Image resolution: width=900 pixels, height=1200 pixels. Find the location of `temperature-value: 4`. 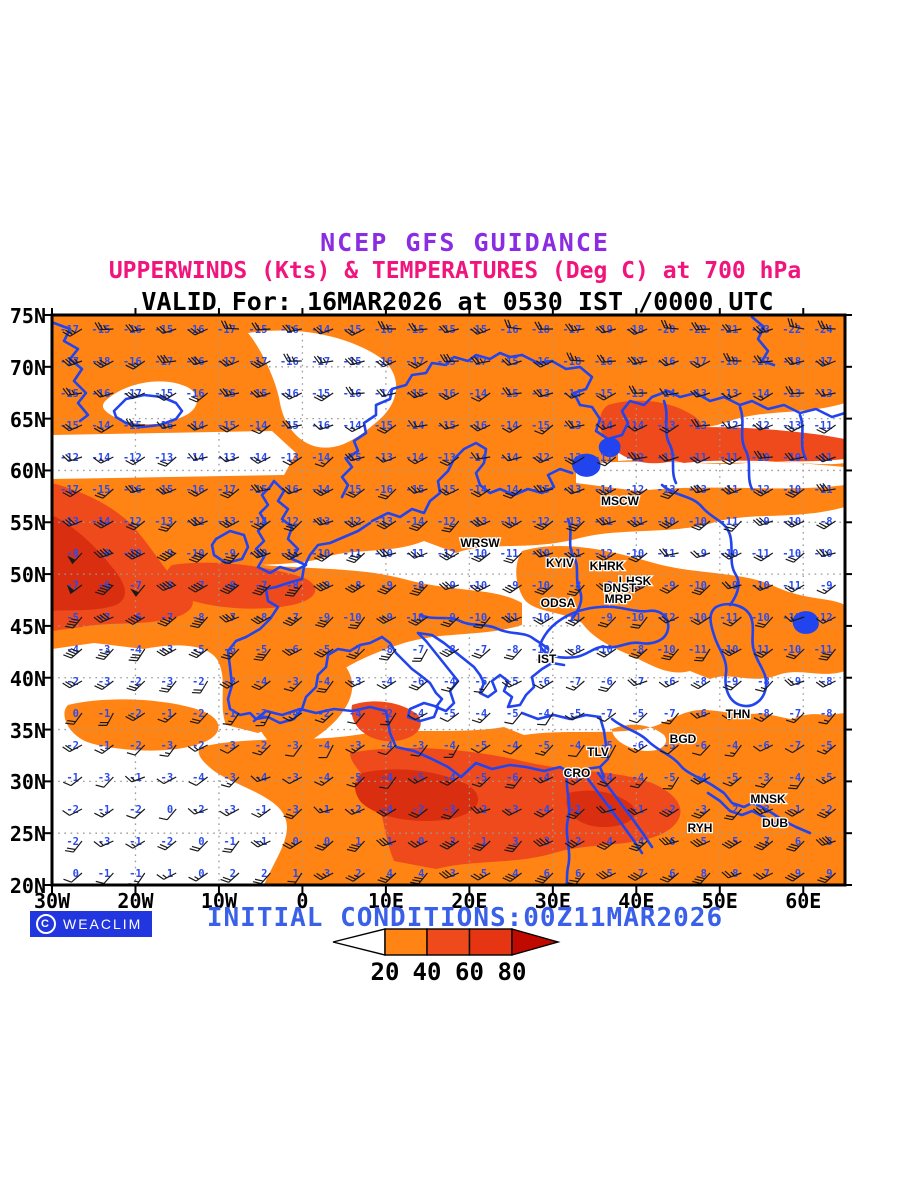

temperature-value: 4 is located at coordinates (515, 874).